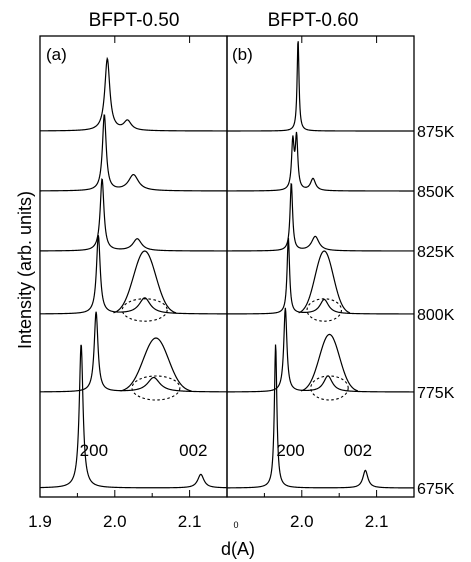 The image size is (471, 562). I want to click on x-tick-label-1-1: 2.1, so click(377, 521).